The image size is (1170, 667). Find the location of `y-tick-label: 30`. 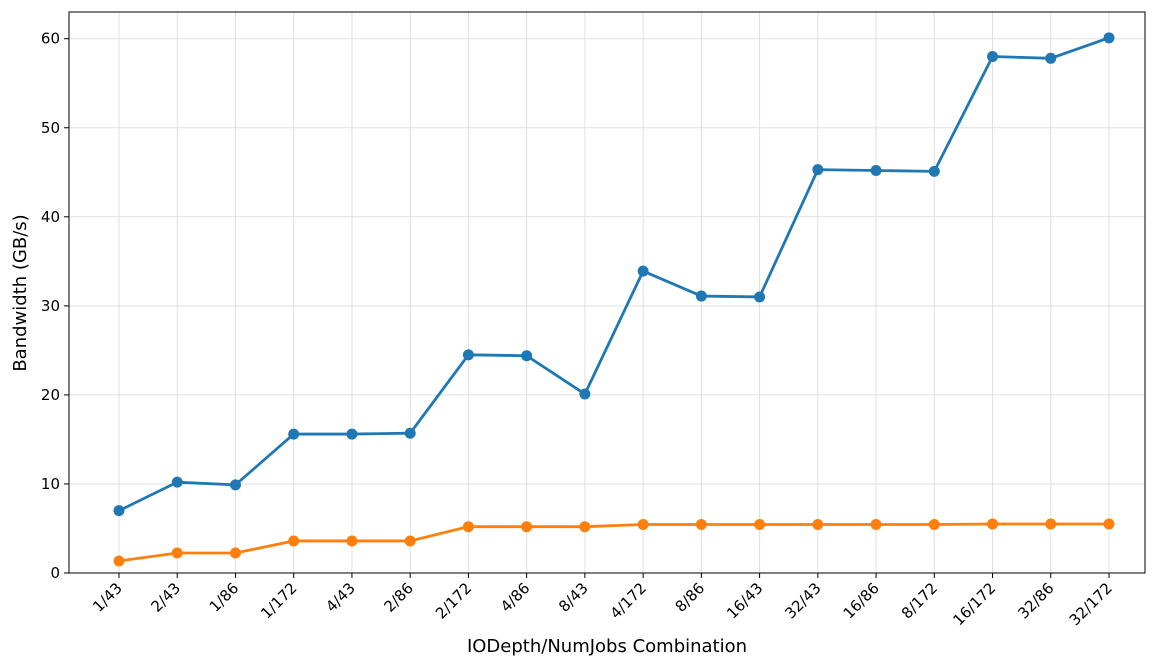

y-tick-label: 30 is located at coordinates (50, 306).